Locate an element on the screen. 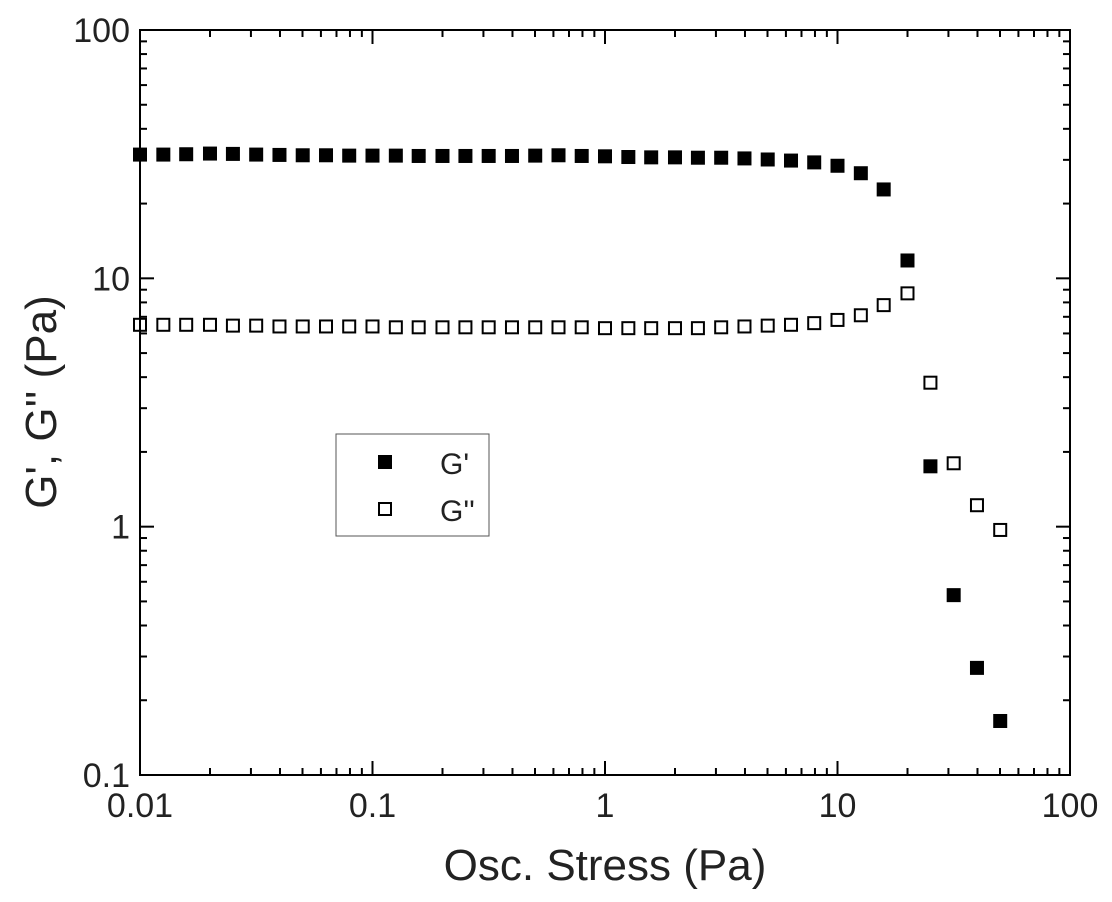  y-tick-label: 10 is located at coordinates (111, 279).